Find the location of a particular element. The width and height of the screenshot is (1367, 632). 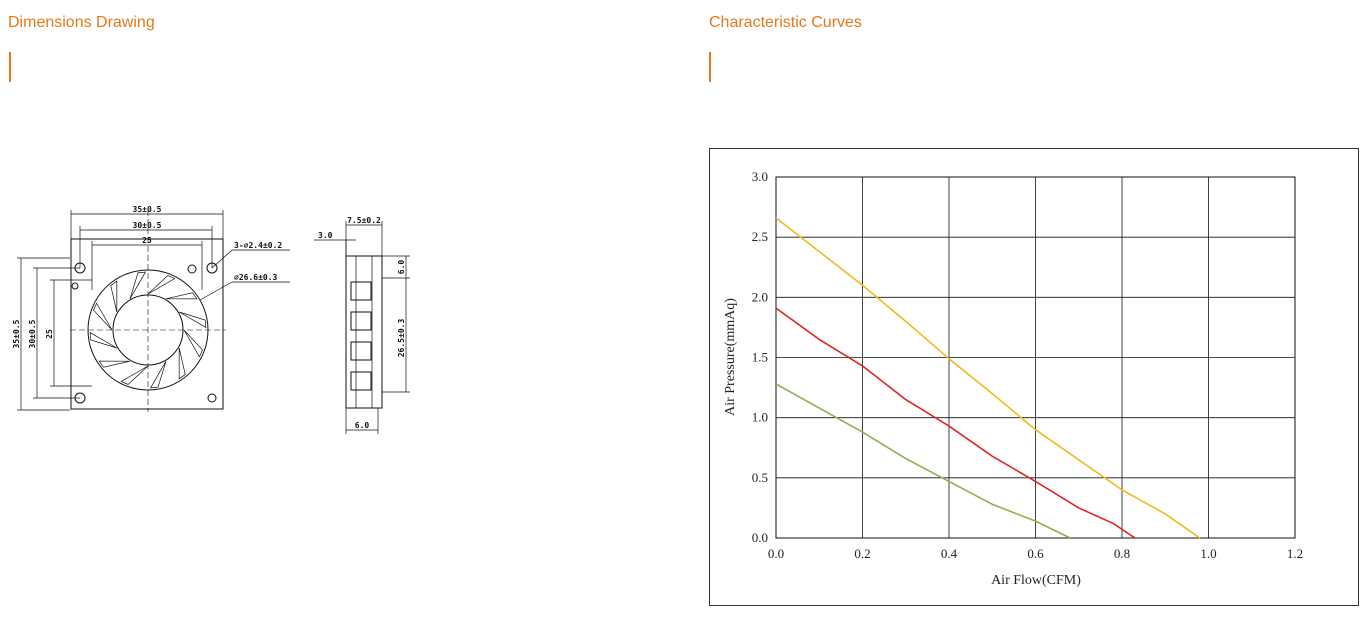

y-tick-label: 0.5 is located at coordinates (760, 477).